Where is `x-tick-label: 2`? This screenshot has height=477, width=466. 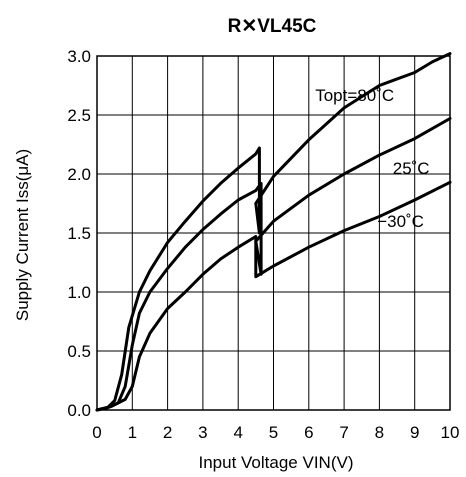 x-tick-label: 2 is located at coordinates (167, 432).